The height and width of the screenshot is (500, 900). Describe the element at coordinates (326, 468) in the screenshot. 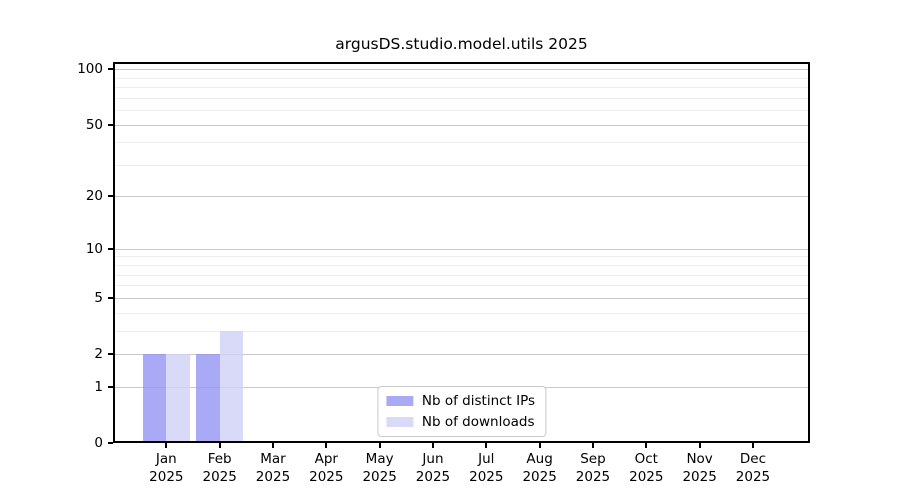

I see `x-tick-label: Apr 2025` at that location.